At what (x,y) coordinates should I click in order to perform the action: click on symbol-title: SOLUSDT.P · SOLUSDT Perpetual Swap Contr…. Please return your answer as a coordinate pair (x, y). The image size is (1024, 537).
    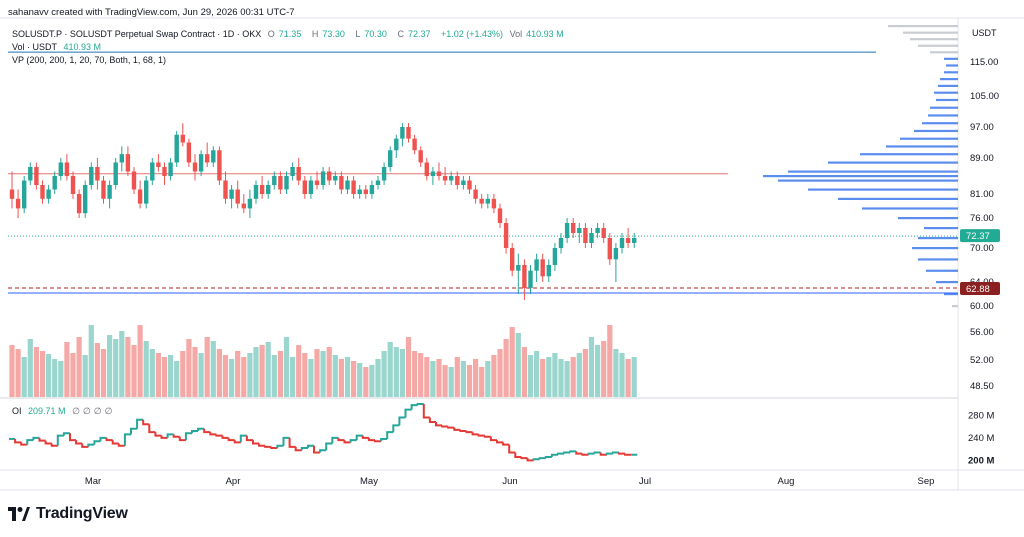
    Looking at the image, I should click on (137, 34).